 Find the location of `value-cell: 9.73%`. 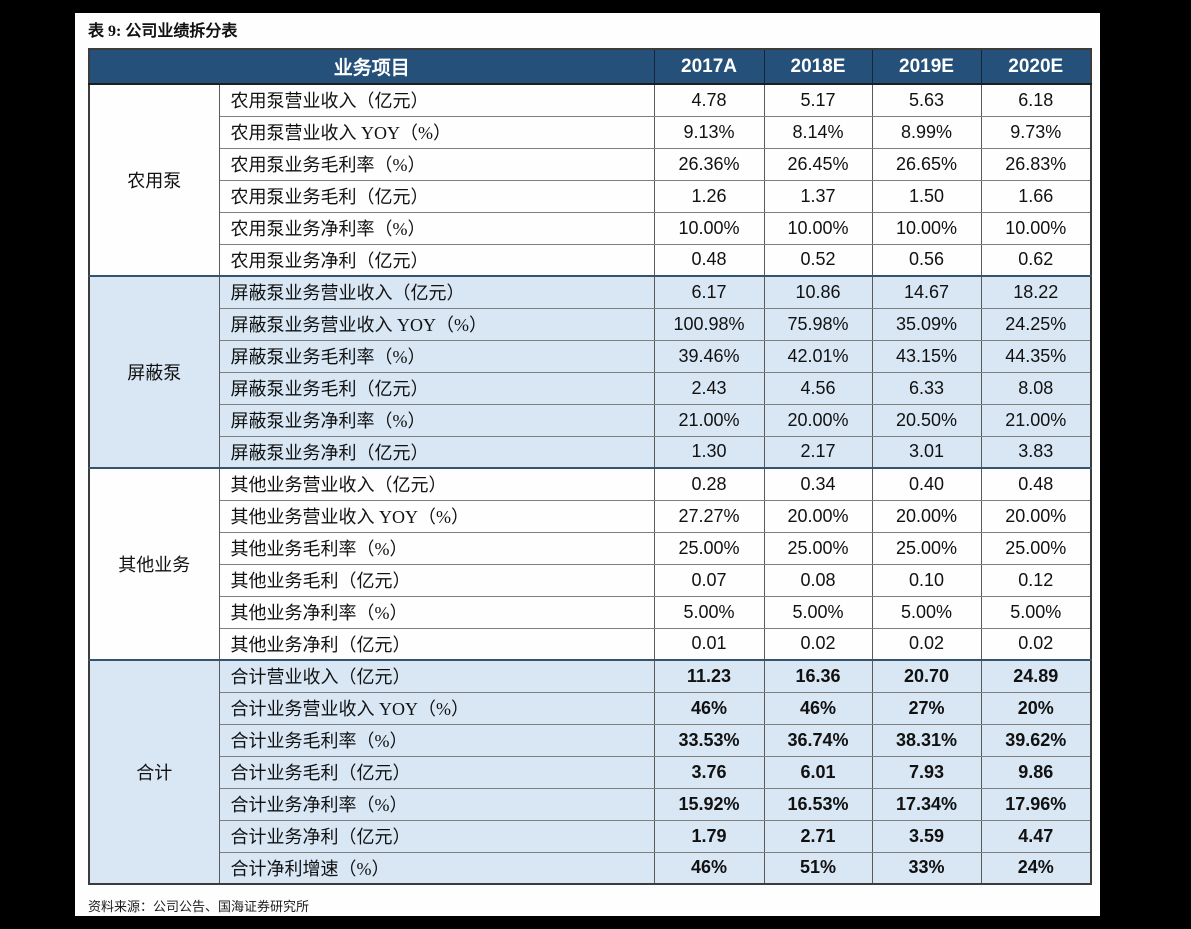

value-cell: 9.73% is located at coordinates (1036, 132).